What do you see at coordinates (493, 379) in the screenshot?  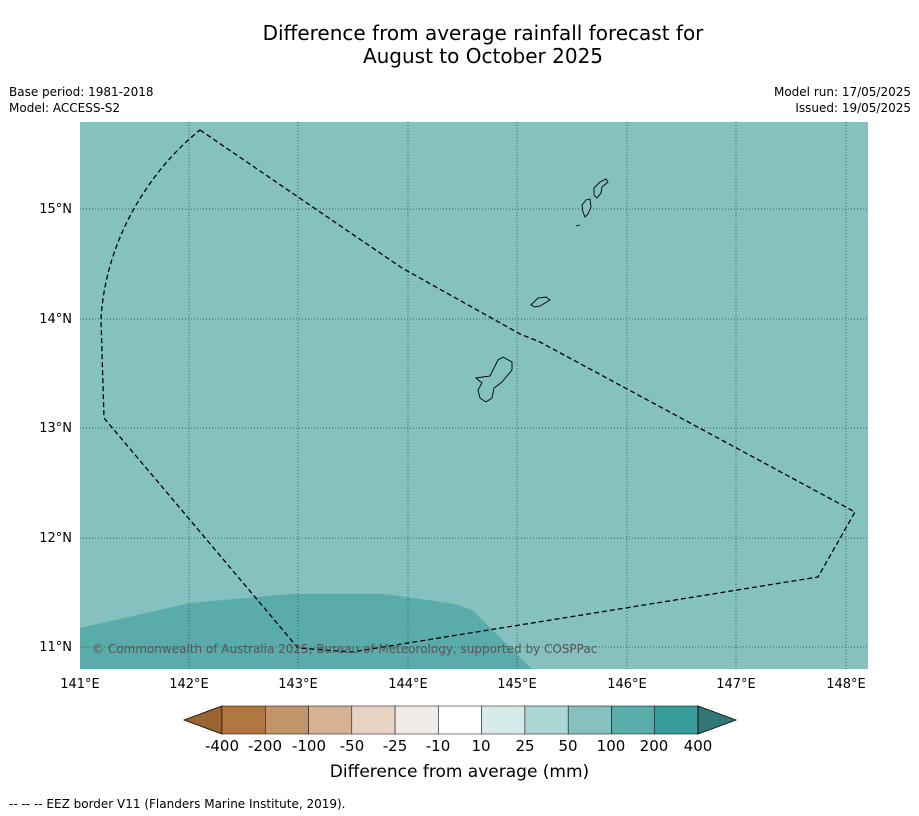 I see `island-guam` at bounding box center [493, 379].